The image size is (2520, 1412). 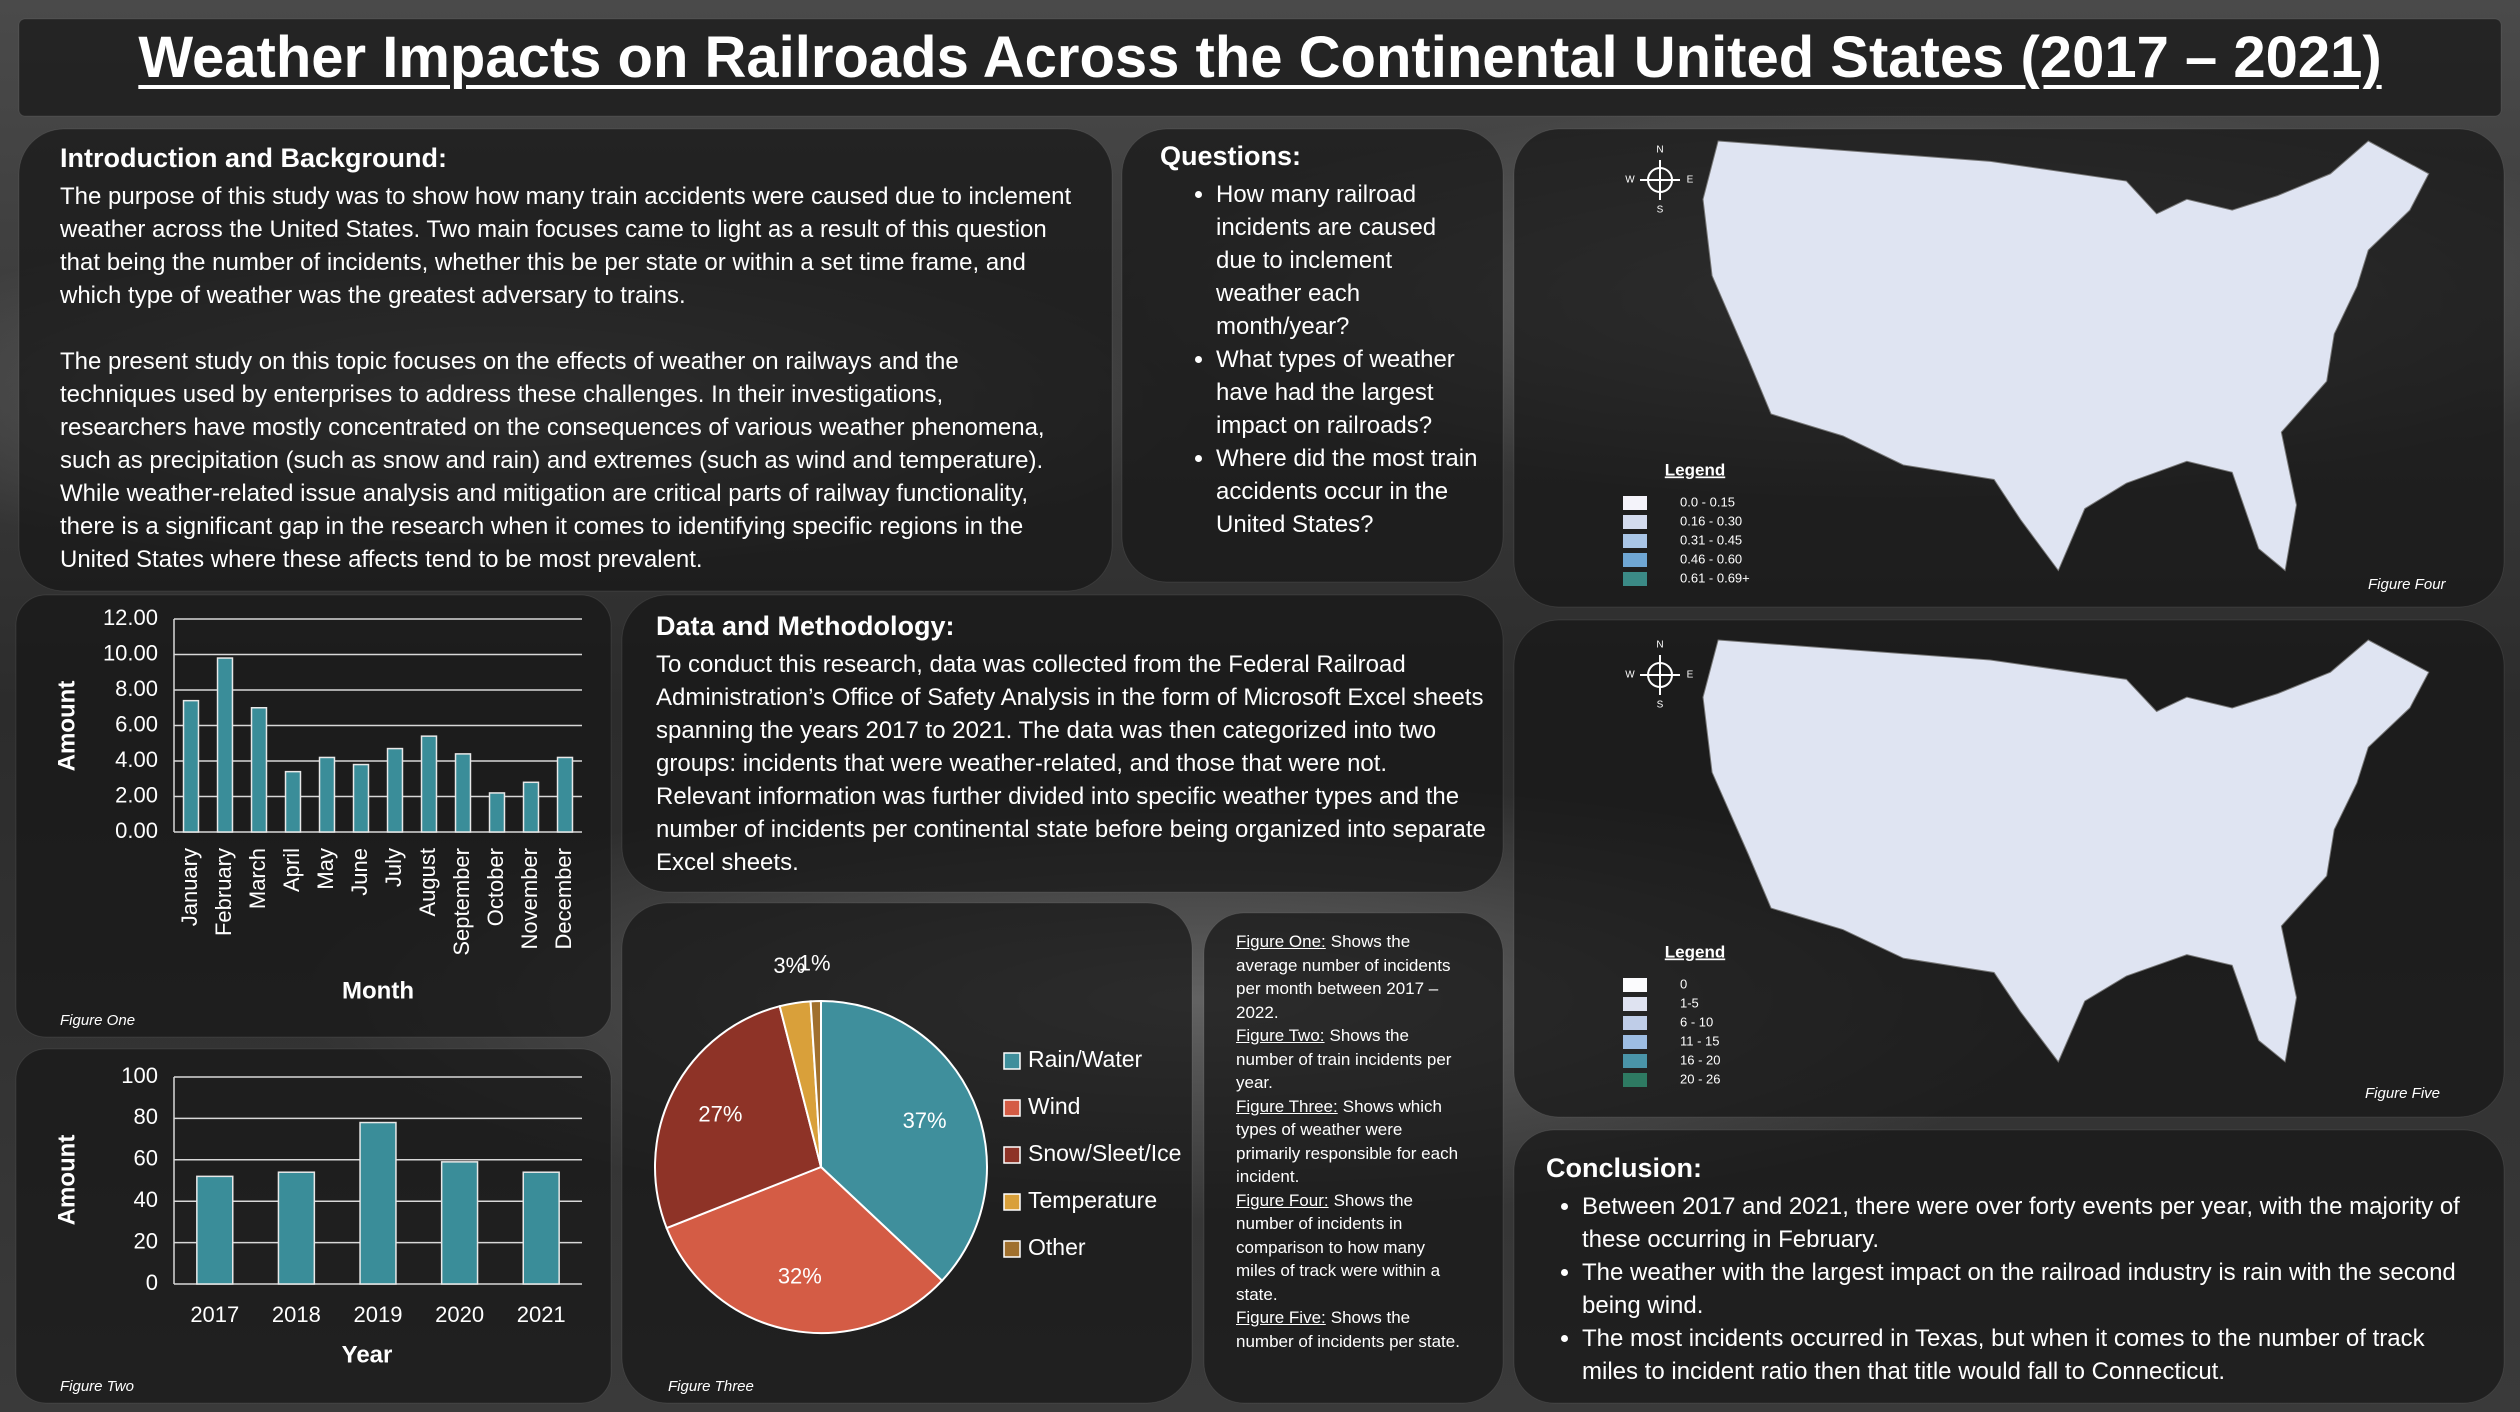 What do you see at coordinates (495, 887) in the screenshot?
I see `x-tick-label: October` at bounding box center [495, 887].